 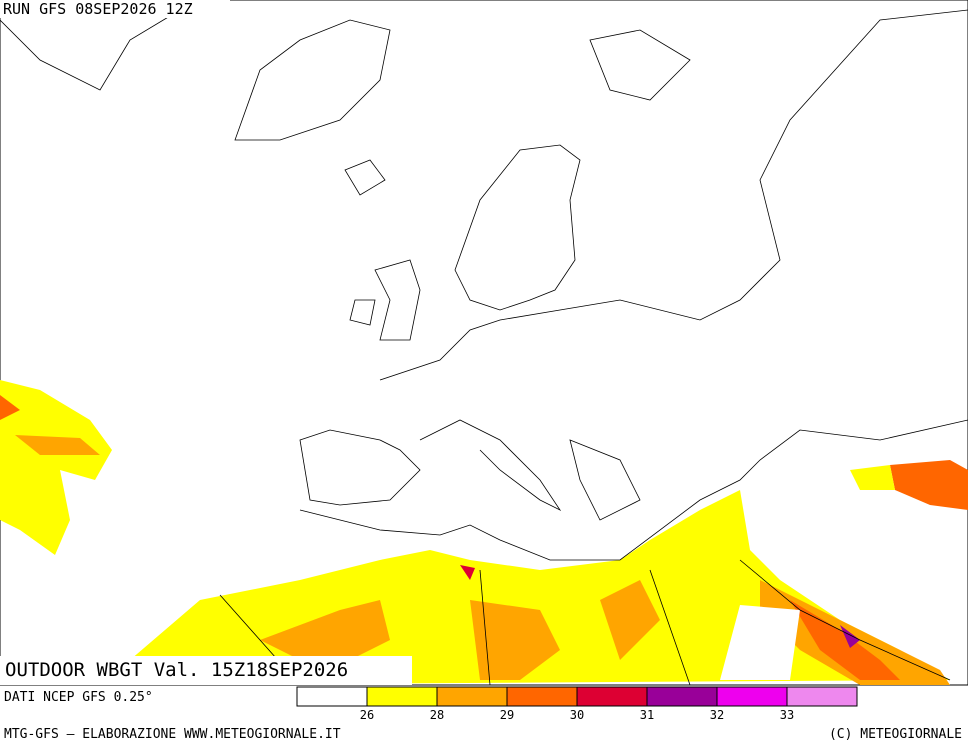 What do you see at coordinates (78, 697) in the screenshot?
I see `source-label: DATI NCEP GFS 0.25°` at bounding box center [78, 697].